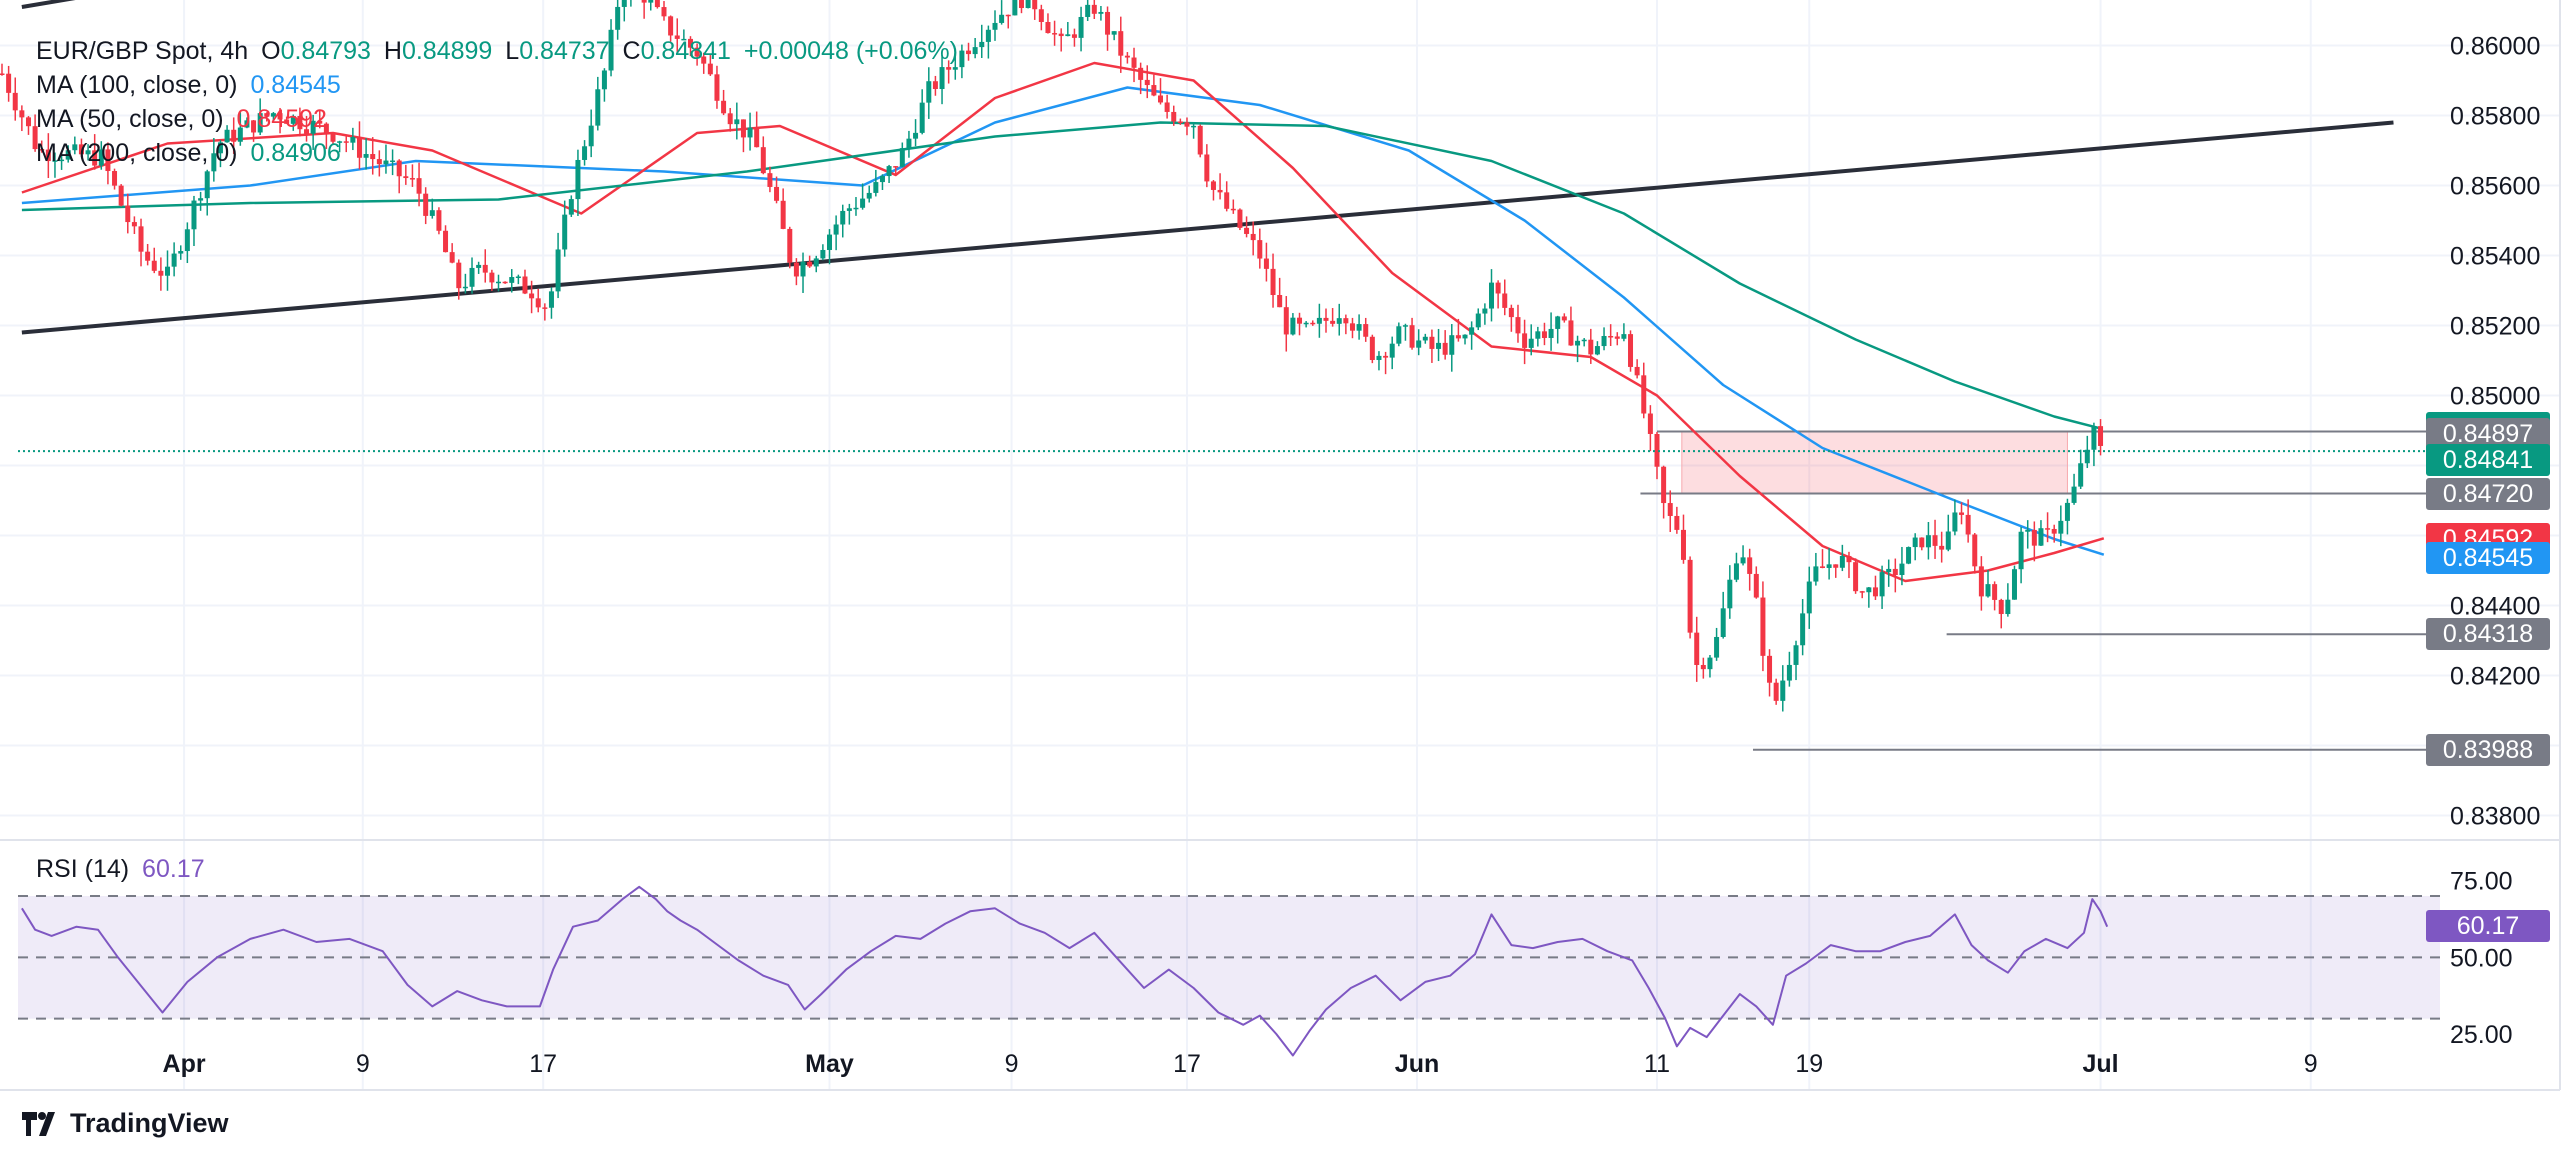  Describe the element at coordinates (829, 1064) in the screenshot. I see `time-tick-label: May` at that location.